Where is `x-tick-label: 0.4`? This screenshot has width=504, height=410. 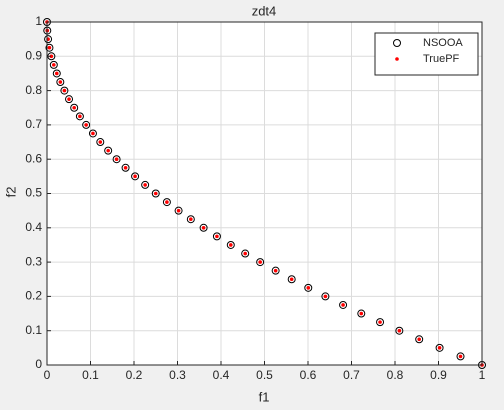 x-tick-label: 0.4 is located at coordinates (221, 375).